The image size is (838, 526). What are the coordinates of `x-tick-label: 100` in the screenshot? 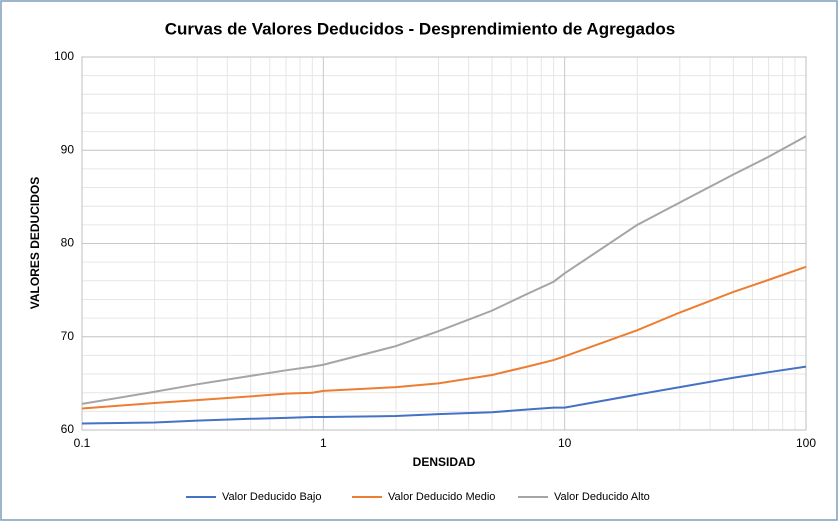 It's located at (806, 443).